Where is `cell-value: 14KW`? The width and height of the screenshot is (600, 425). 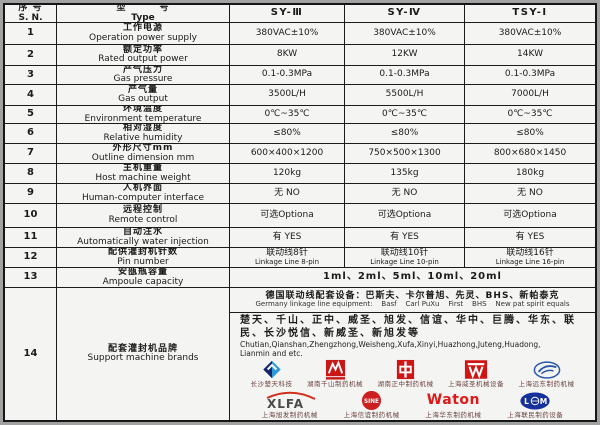
cell-value: 14KW is located at coordinates (530, 55).